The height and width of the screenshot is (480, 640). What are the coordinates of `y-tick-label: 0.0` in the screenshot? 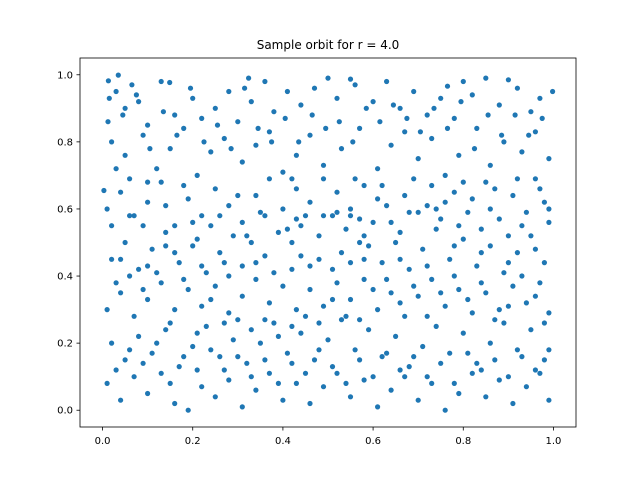 It's located at (65, 411).